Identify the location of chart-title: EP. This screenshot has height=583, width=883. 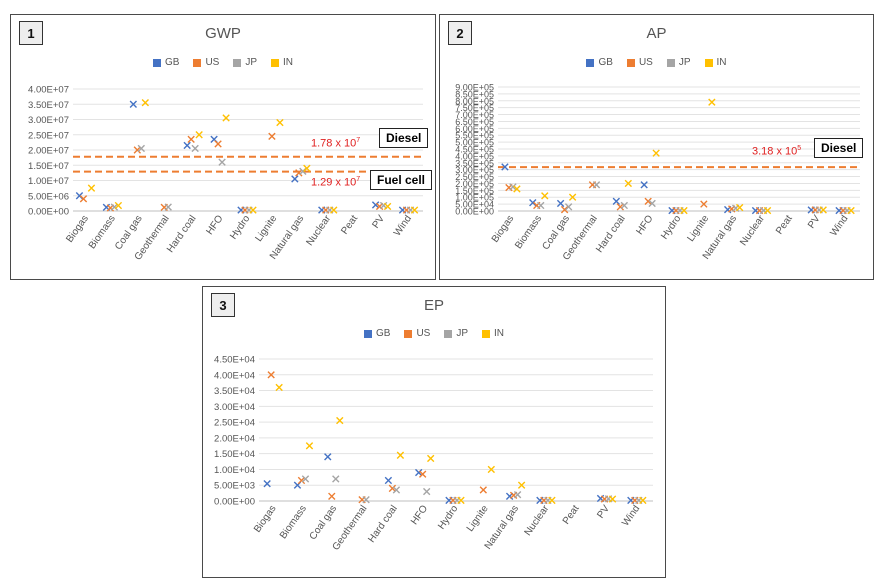
(433, 305).